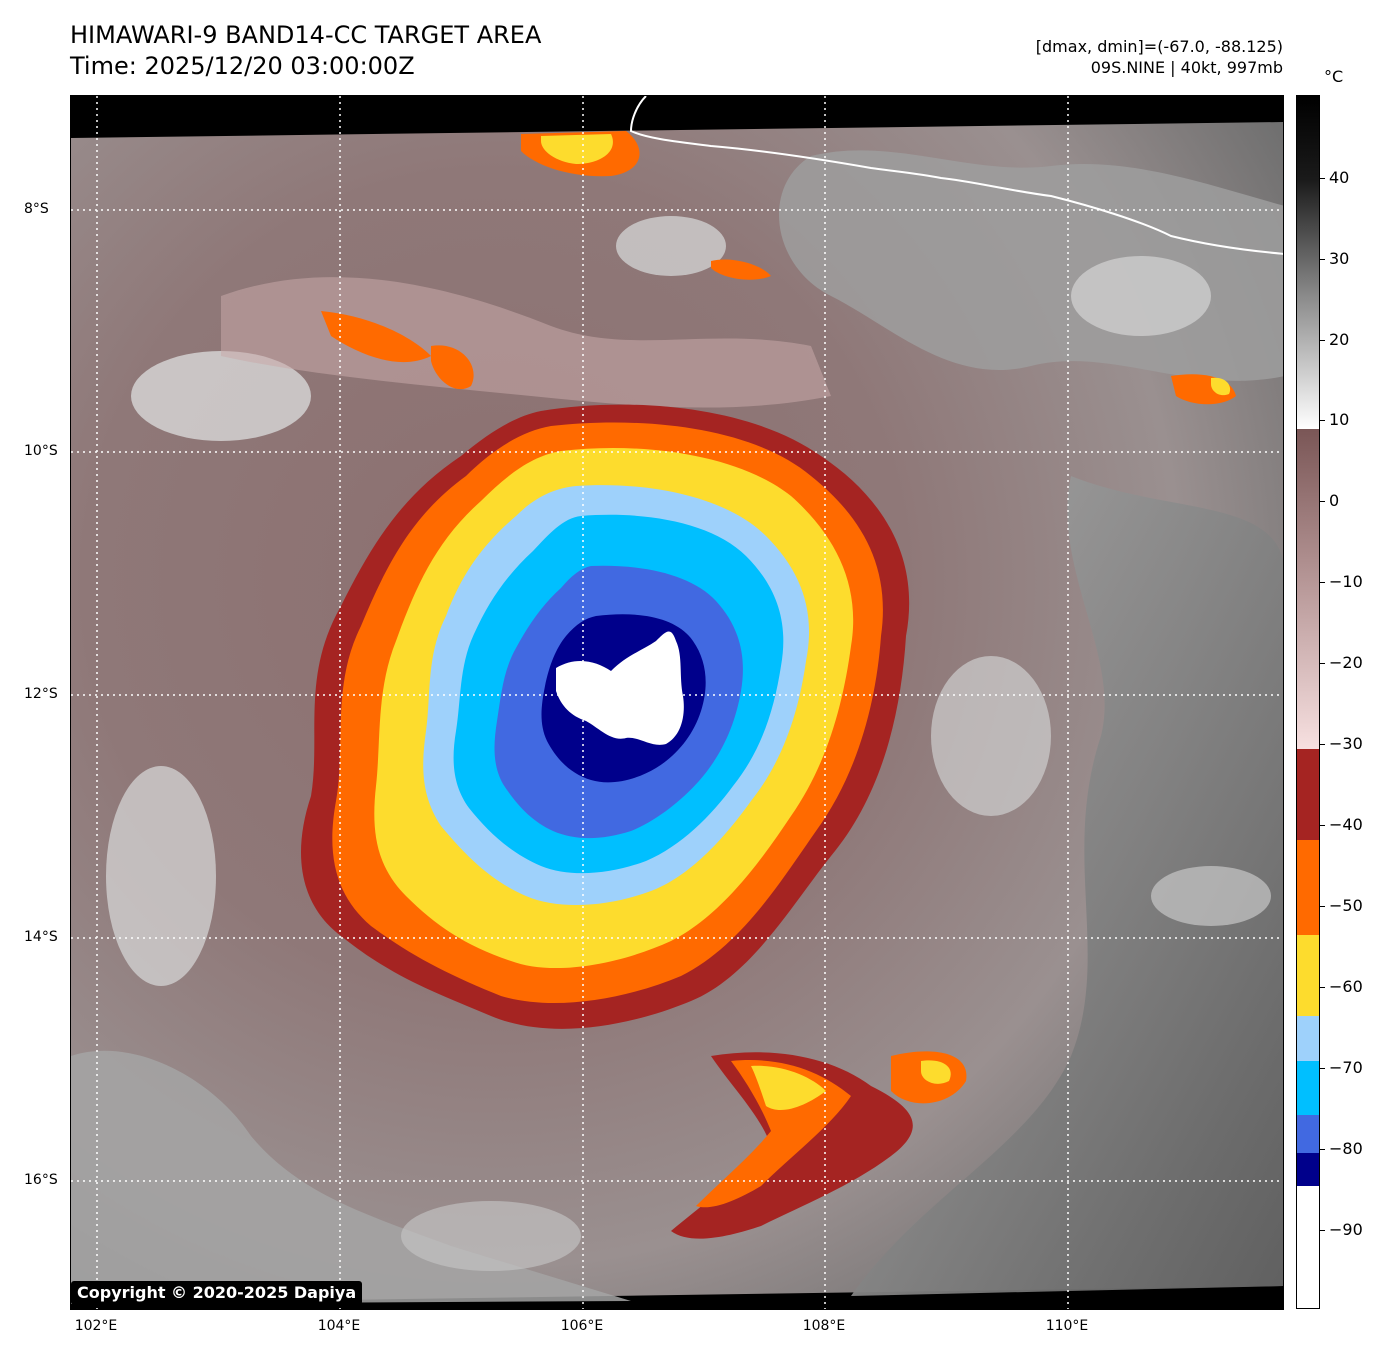 Image resolution: width=1388 pixels, height=1359 pixels. What do you see at coordinates (376, 337) in the screenshot?
I see `cell-nw` at bounding box center [376, 337].